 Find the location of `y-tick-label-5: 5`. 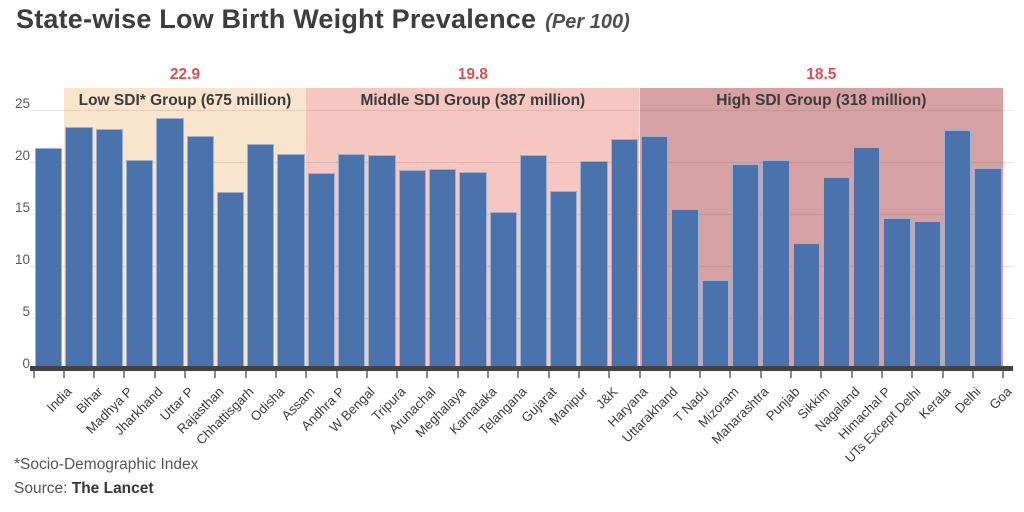

y-tick-label-5: 5 is located at coordinates (26, 311).